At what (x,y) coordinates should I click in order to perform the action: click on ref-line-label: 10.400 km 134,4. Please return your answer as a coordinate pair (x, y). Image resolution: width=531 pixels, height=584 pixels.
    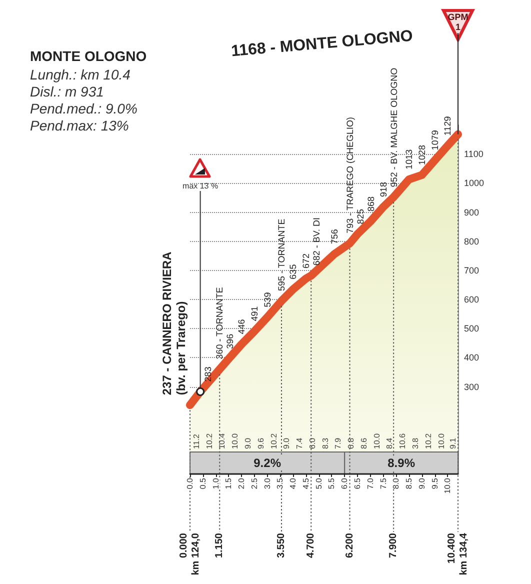
    Looking at the image, I should click on (458, 554).